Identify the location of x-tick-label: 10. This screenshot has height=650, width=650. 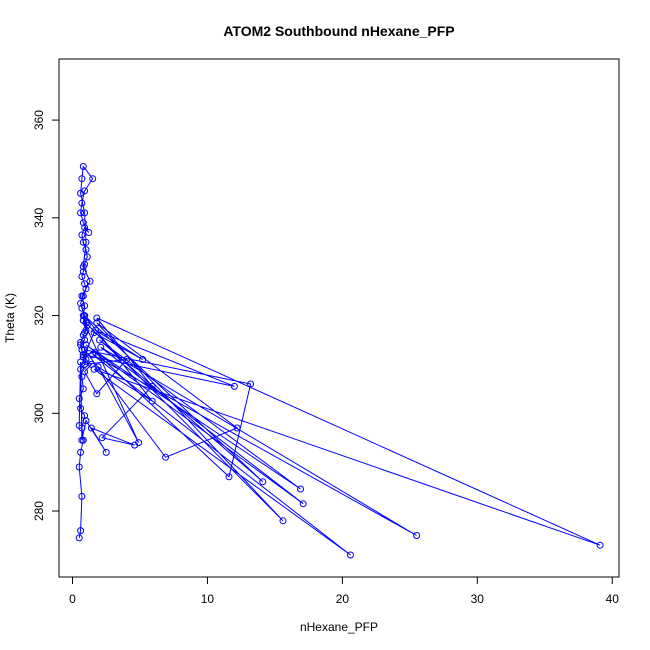
(208, 599).